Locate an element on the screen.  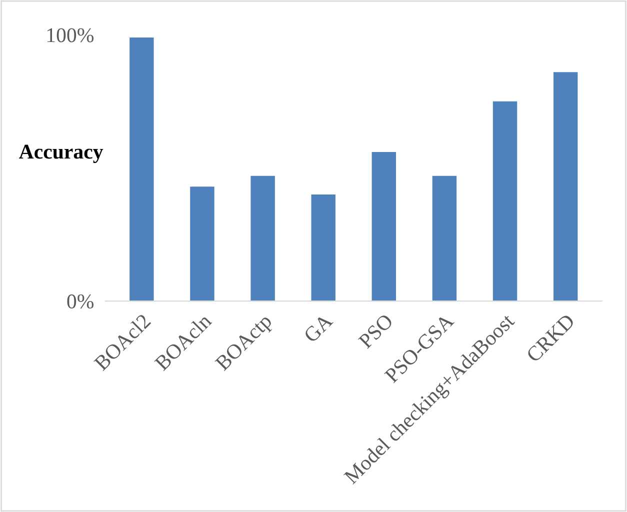
y-tick-label: 0% is located at coordinates (80, 301).